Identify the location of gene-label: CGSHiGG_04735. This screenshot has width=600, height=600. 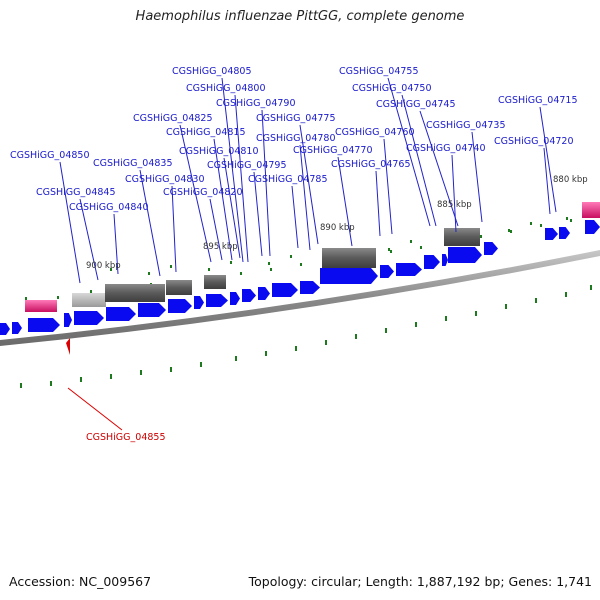
(466, 125).